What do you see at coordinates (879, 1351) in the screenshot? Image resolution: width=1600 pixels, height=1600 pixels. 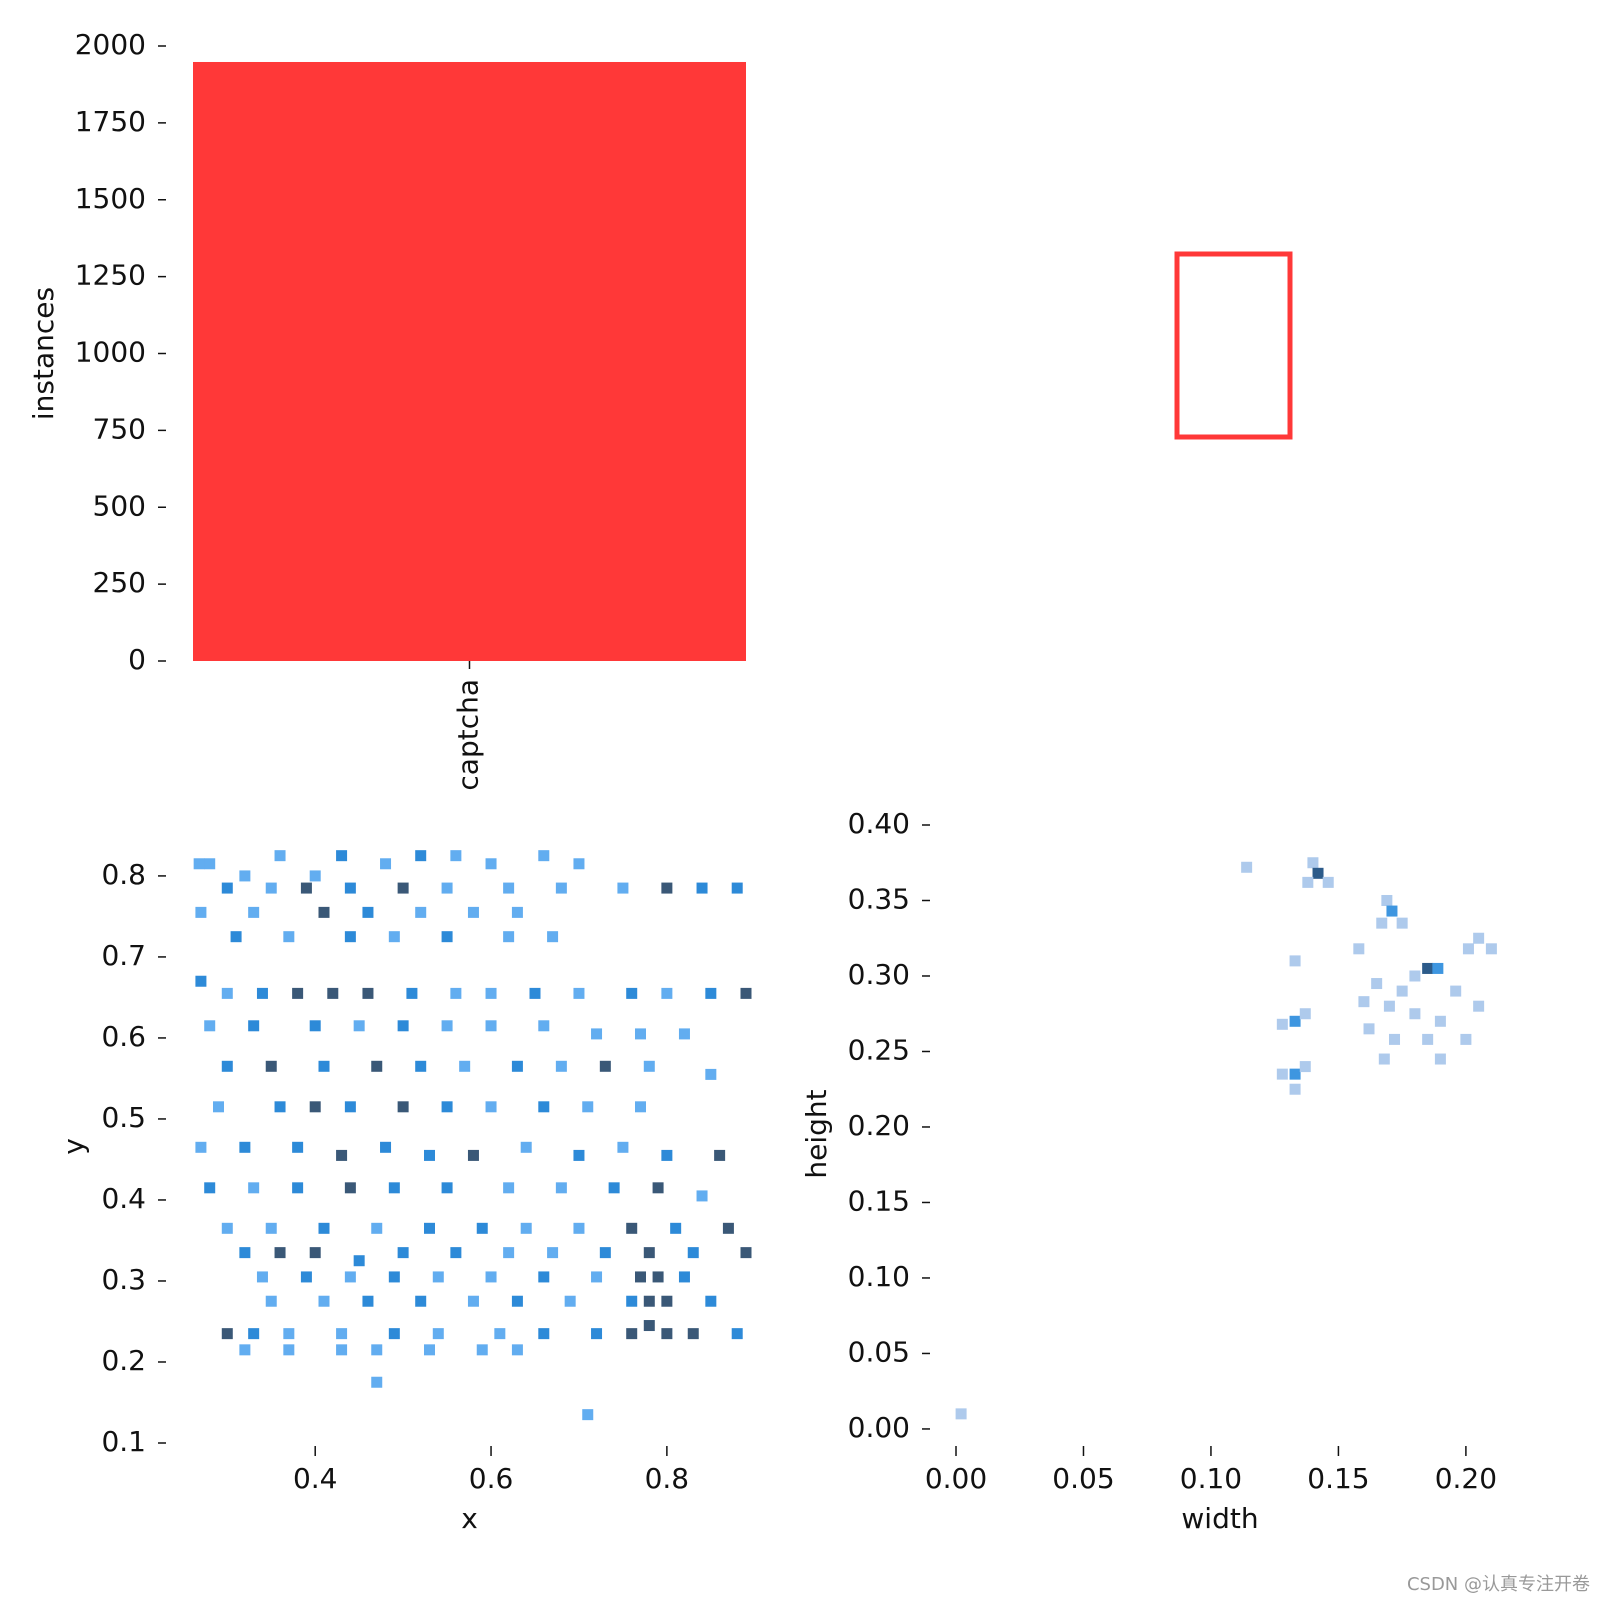 I see `y-tick-label: 0.05` at bounding box center [879, 1351].